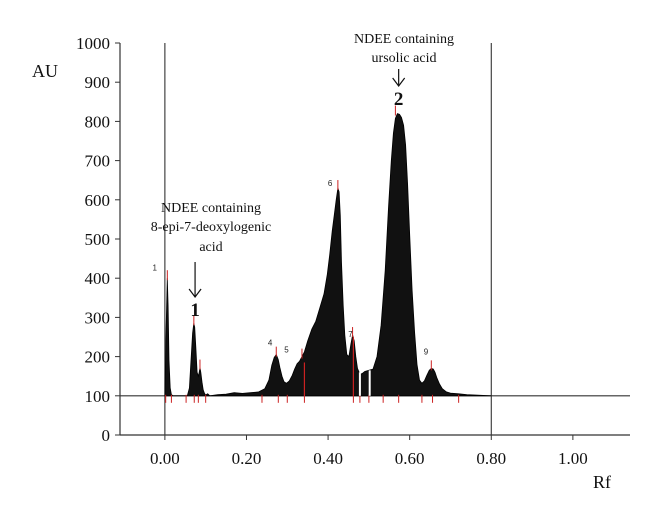  Describe the element at coordinates (98, 121) in the screenshot. I see `y-tick-label: 800` at that location.